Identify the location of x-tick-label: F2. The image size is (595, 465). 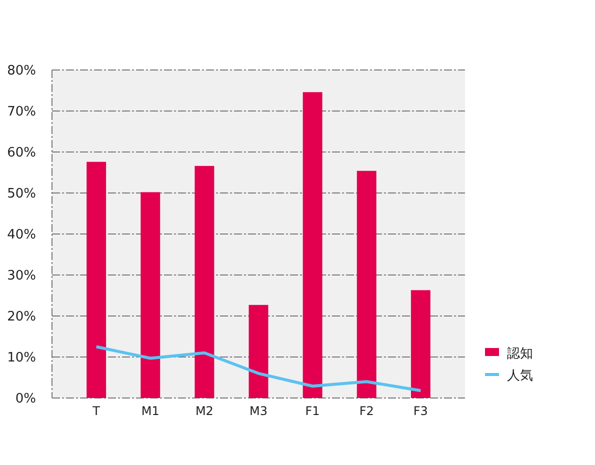
(366, 411).